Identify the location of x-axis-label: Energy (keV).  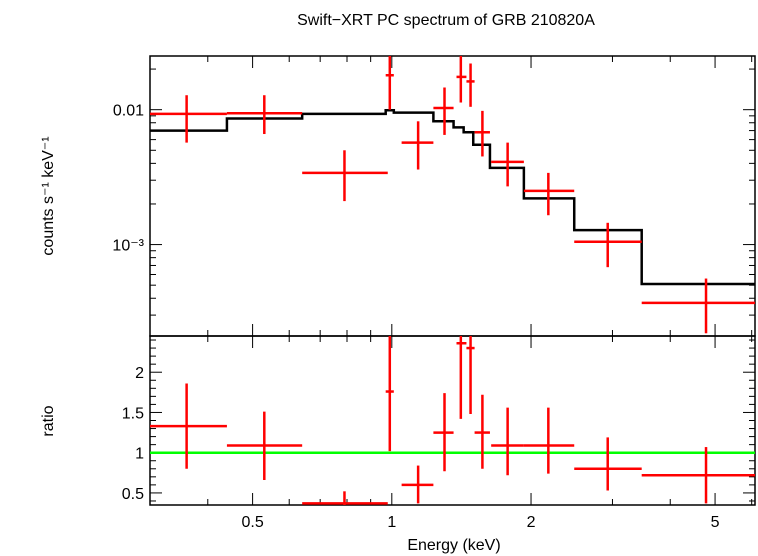
(453, 545).